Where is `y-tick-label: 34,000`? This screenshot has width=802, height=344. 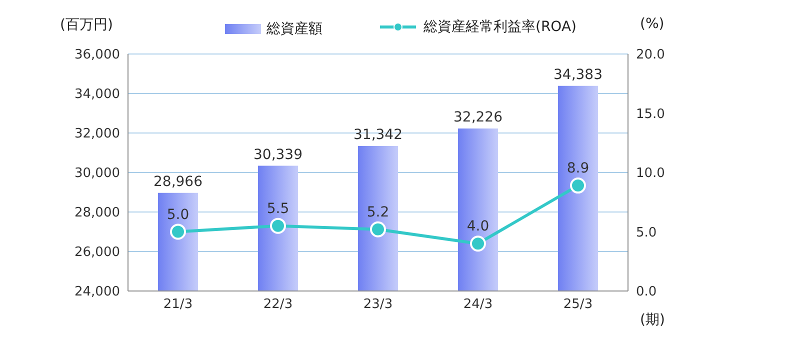
y-tick-label: 34,000 is located at coordinates (97, 94).